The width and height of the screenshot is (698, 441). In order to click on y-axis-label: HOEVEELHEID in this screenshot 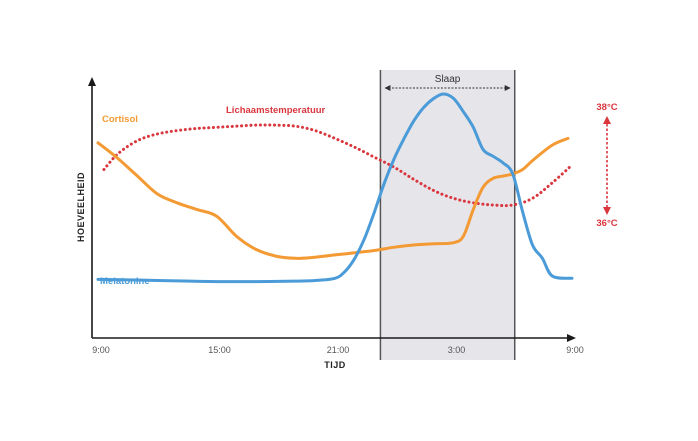, I will do `click(81, 207)`.